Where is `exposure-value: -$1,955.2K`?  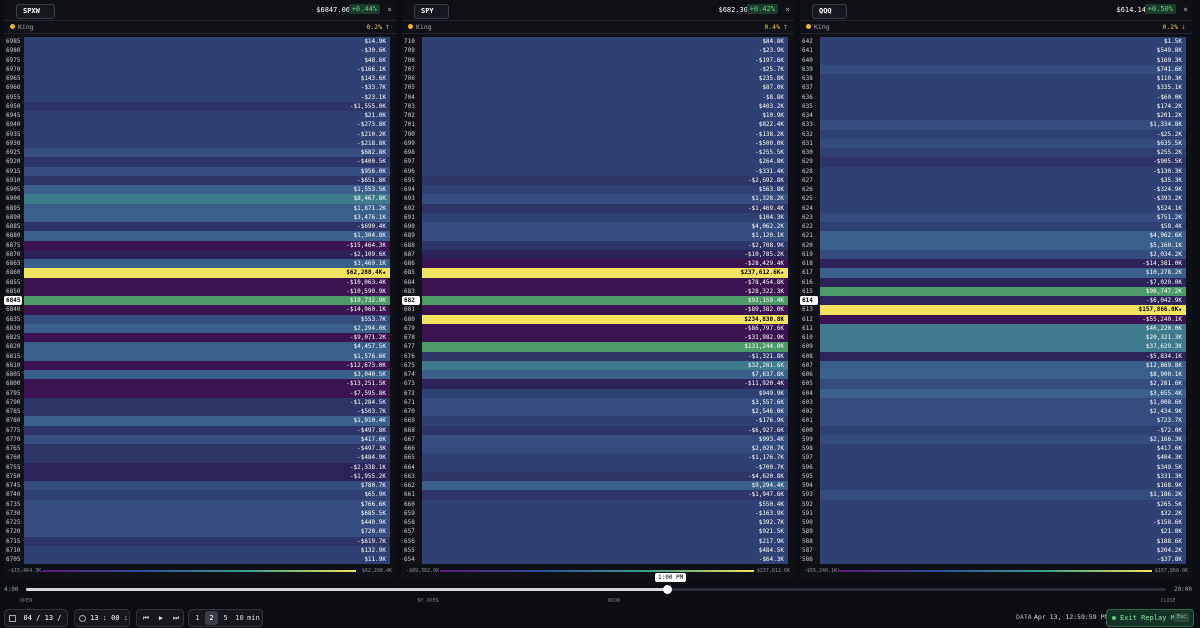
exposure-value: -$1,955.2K is located at coordinates (207, 476).